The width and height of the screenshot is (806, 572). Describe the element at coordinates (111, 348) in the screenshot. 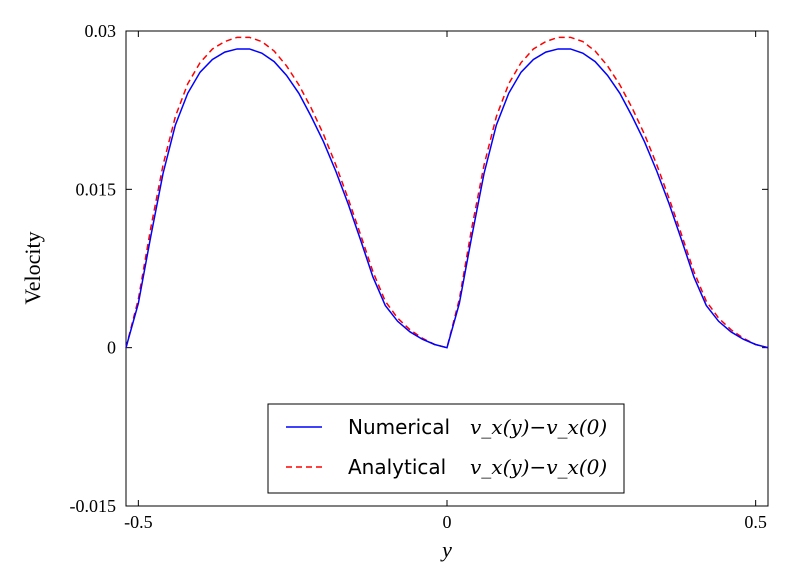

I see `y-tick-label: 0` at that location.